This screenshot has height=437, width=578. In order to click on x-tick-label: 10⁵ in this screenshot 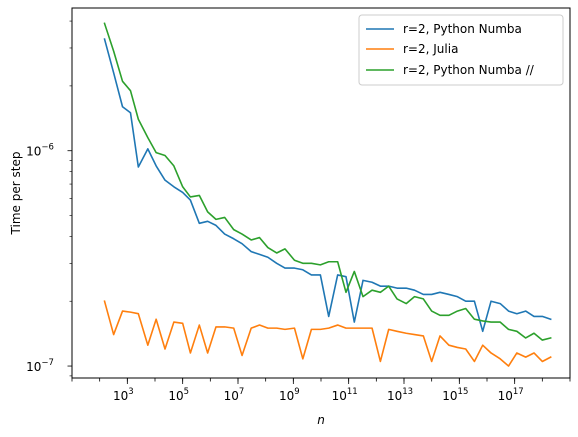, I will do `click(178, 395)`.